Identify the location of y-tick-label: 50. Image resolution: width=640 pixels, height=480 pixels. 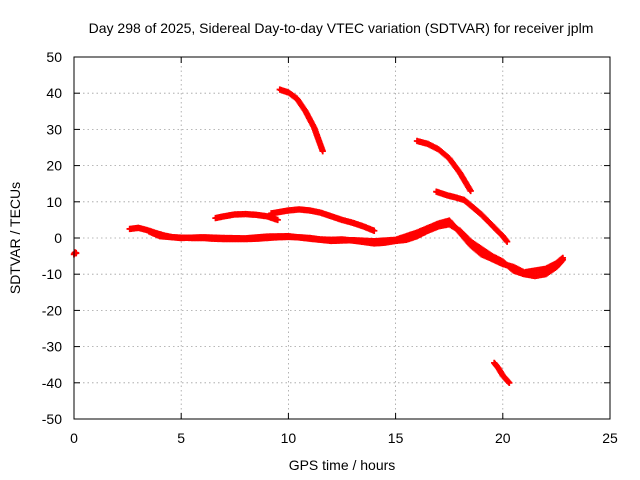
(54, 57).